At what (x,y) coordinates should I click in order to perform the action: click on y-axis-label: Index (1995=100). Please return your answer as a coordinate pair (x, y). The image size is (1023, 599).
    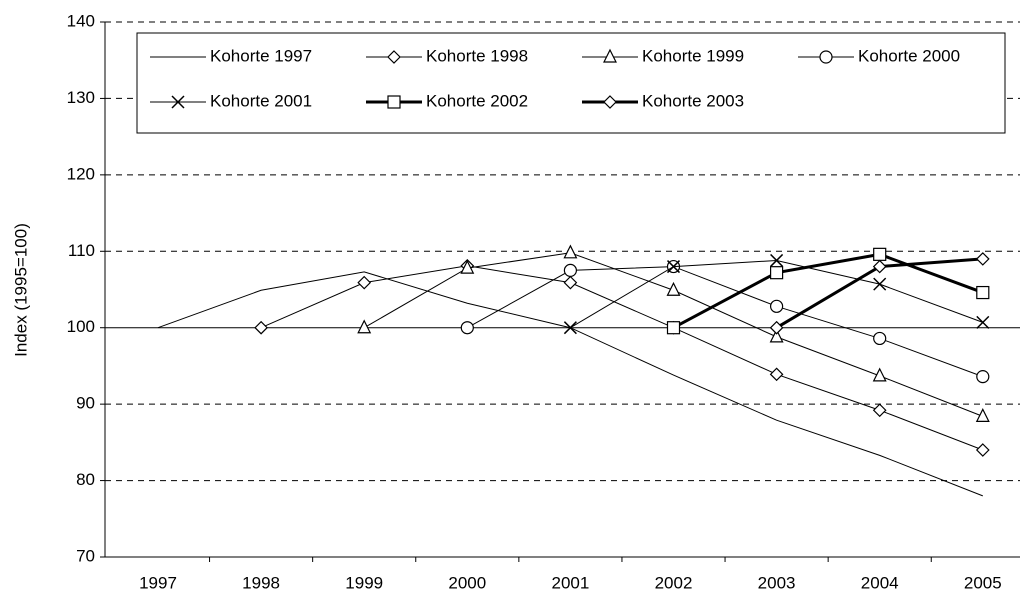
    Looking at the image, I should click on (20, 290).